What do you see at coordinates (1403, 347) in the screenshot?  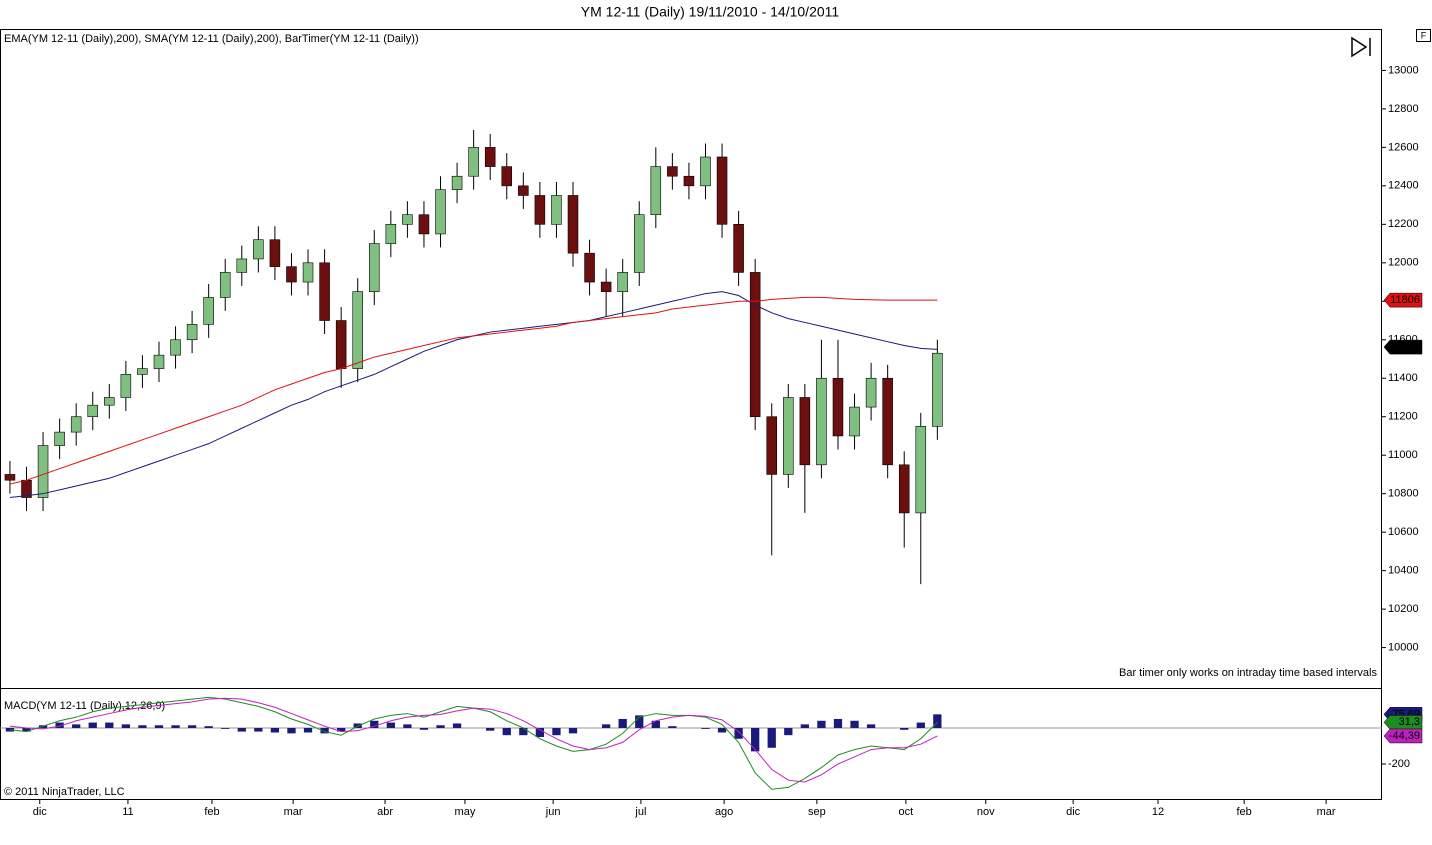 I see `last-price-label-box` at bounding box center [1403, 347].